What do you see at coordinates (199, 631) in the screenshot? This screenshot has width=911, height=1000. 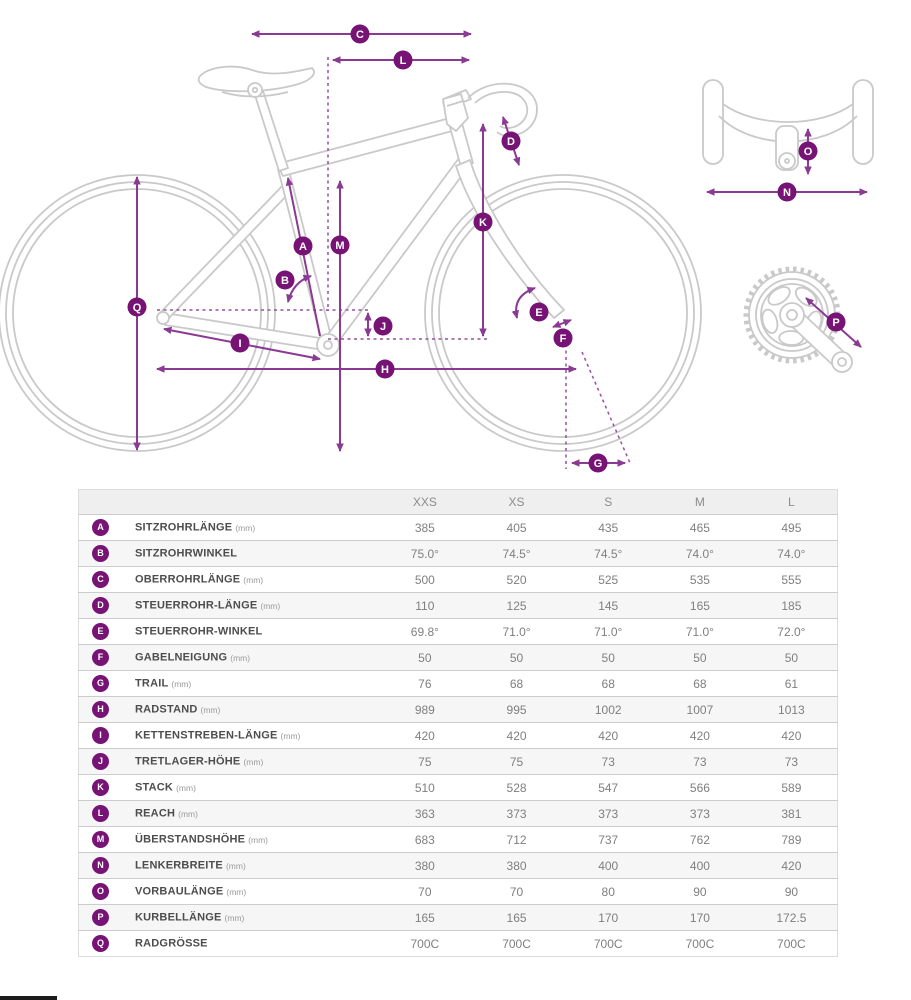 I see `row-label: STEUERROHR-WINKEL` at bounding box center [199, 631].